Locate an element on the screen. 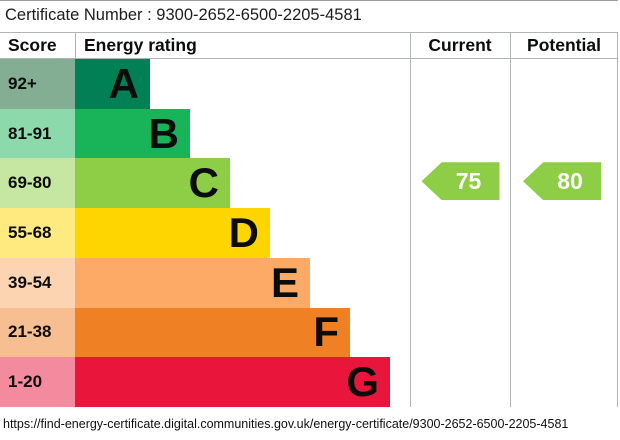 The image size is (620, 440). band-row-d: 55-68 D is located at coordinates (309, 233).